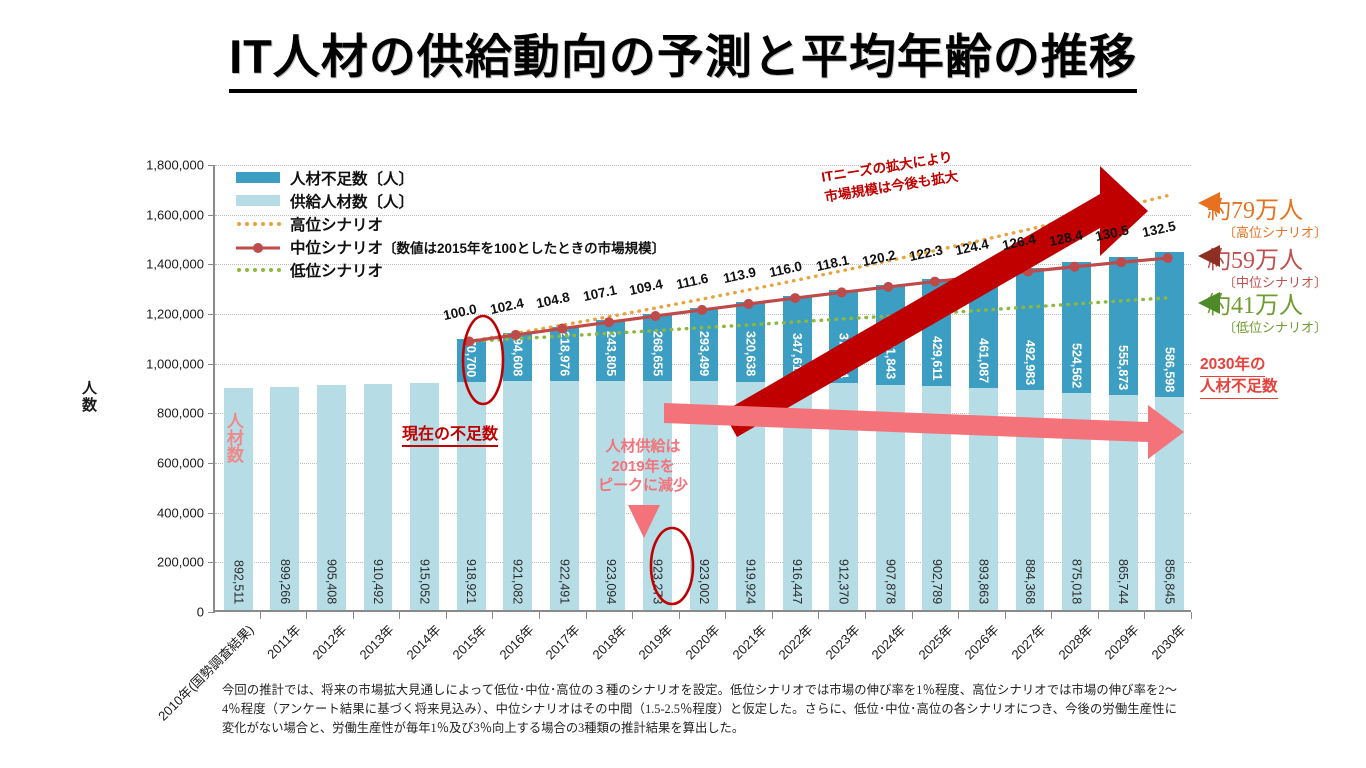  I want to click on annotation-current-shortage: 現在の不足数, so click(450, 433).